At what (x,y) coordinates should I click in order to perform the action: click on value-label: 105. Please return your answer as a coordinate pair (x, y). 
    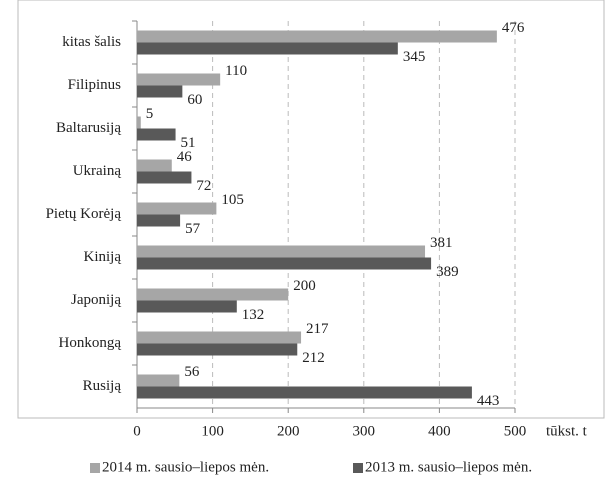
    Looking at the image, I should click on (232, 200).